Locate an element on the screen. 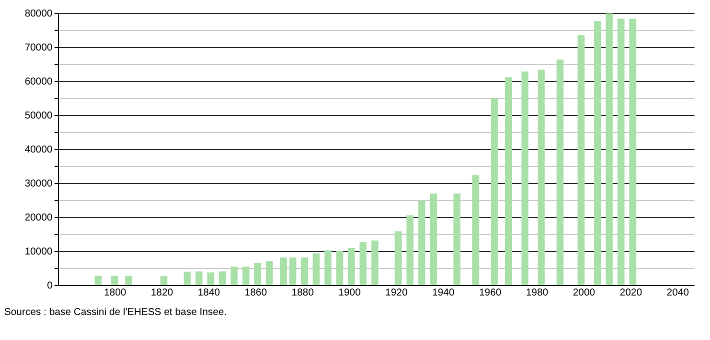 Image resolution: width=710 pixels, height=340 pixels. x-tick-label: 1980 is located at coordinates (537, 293).